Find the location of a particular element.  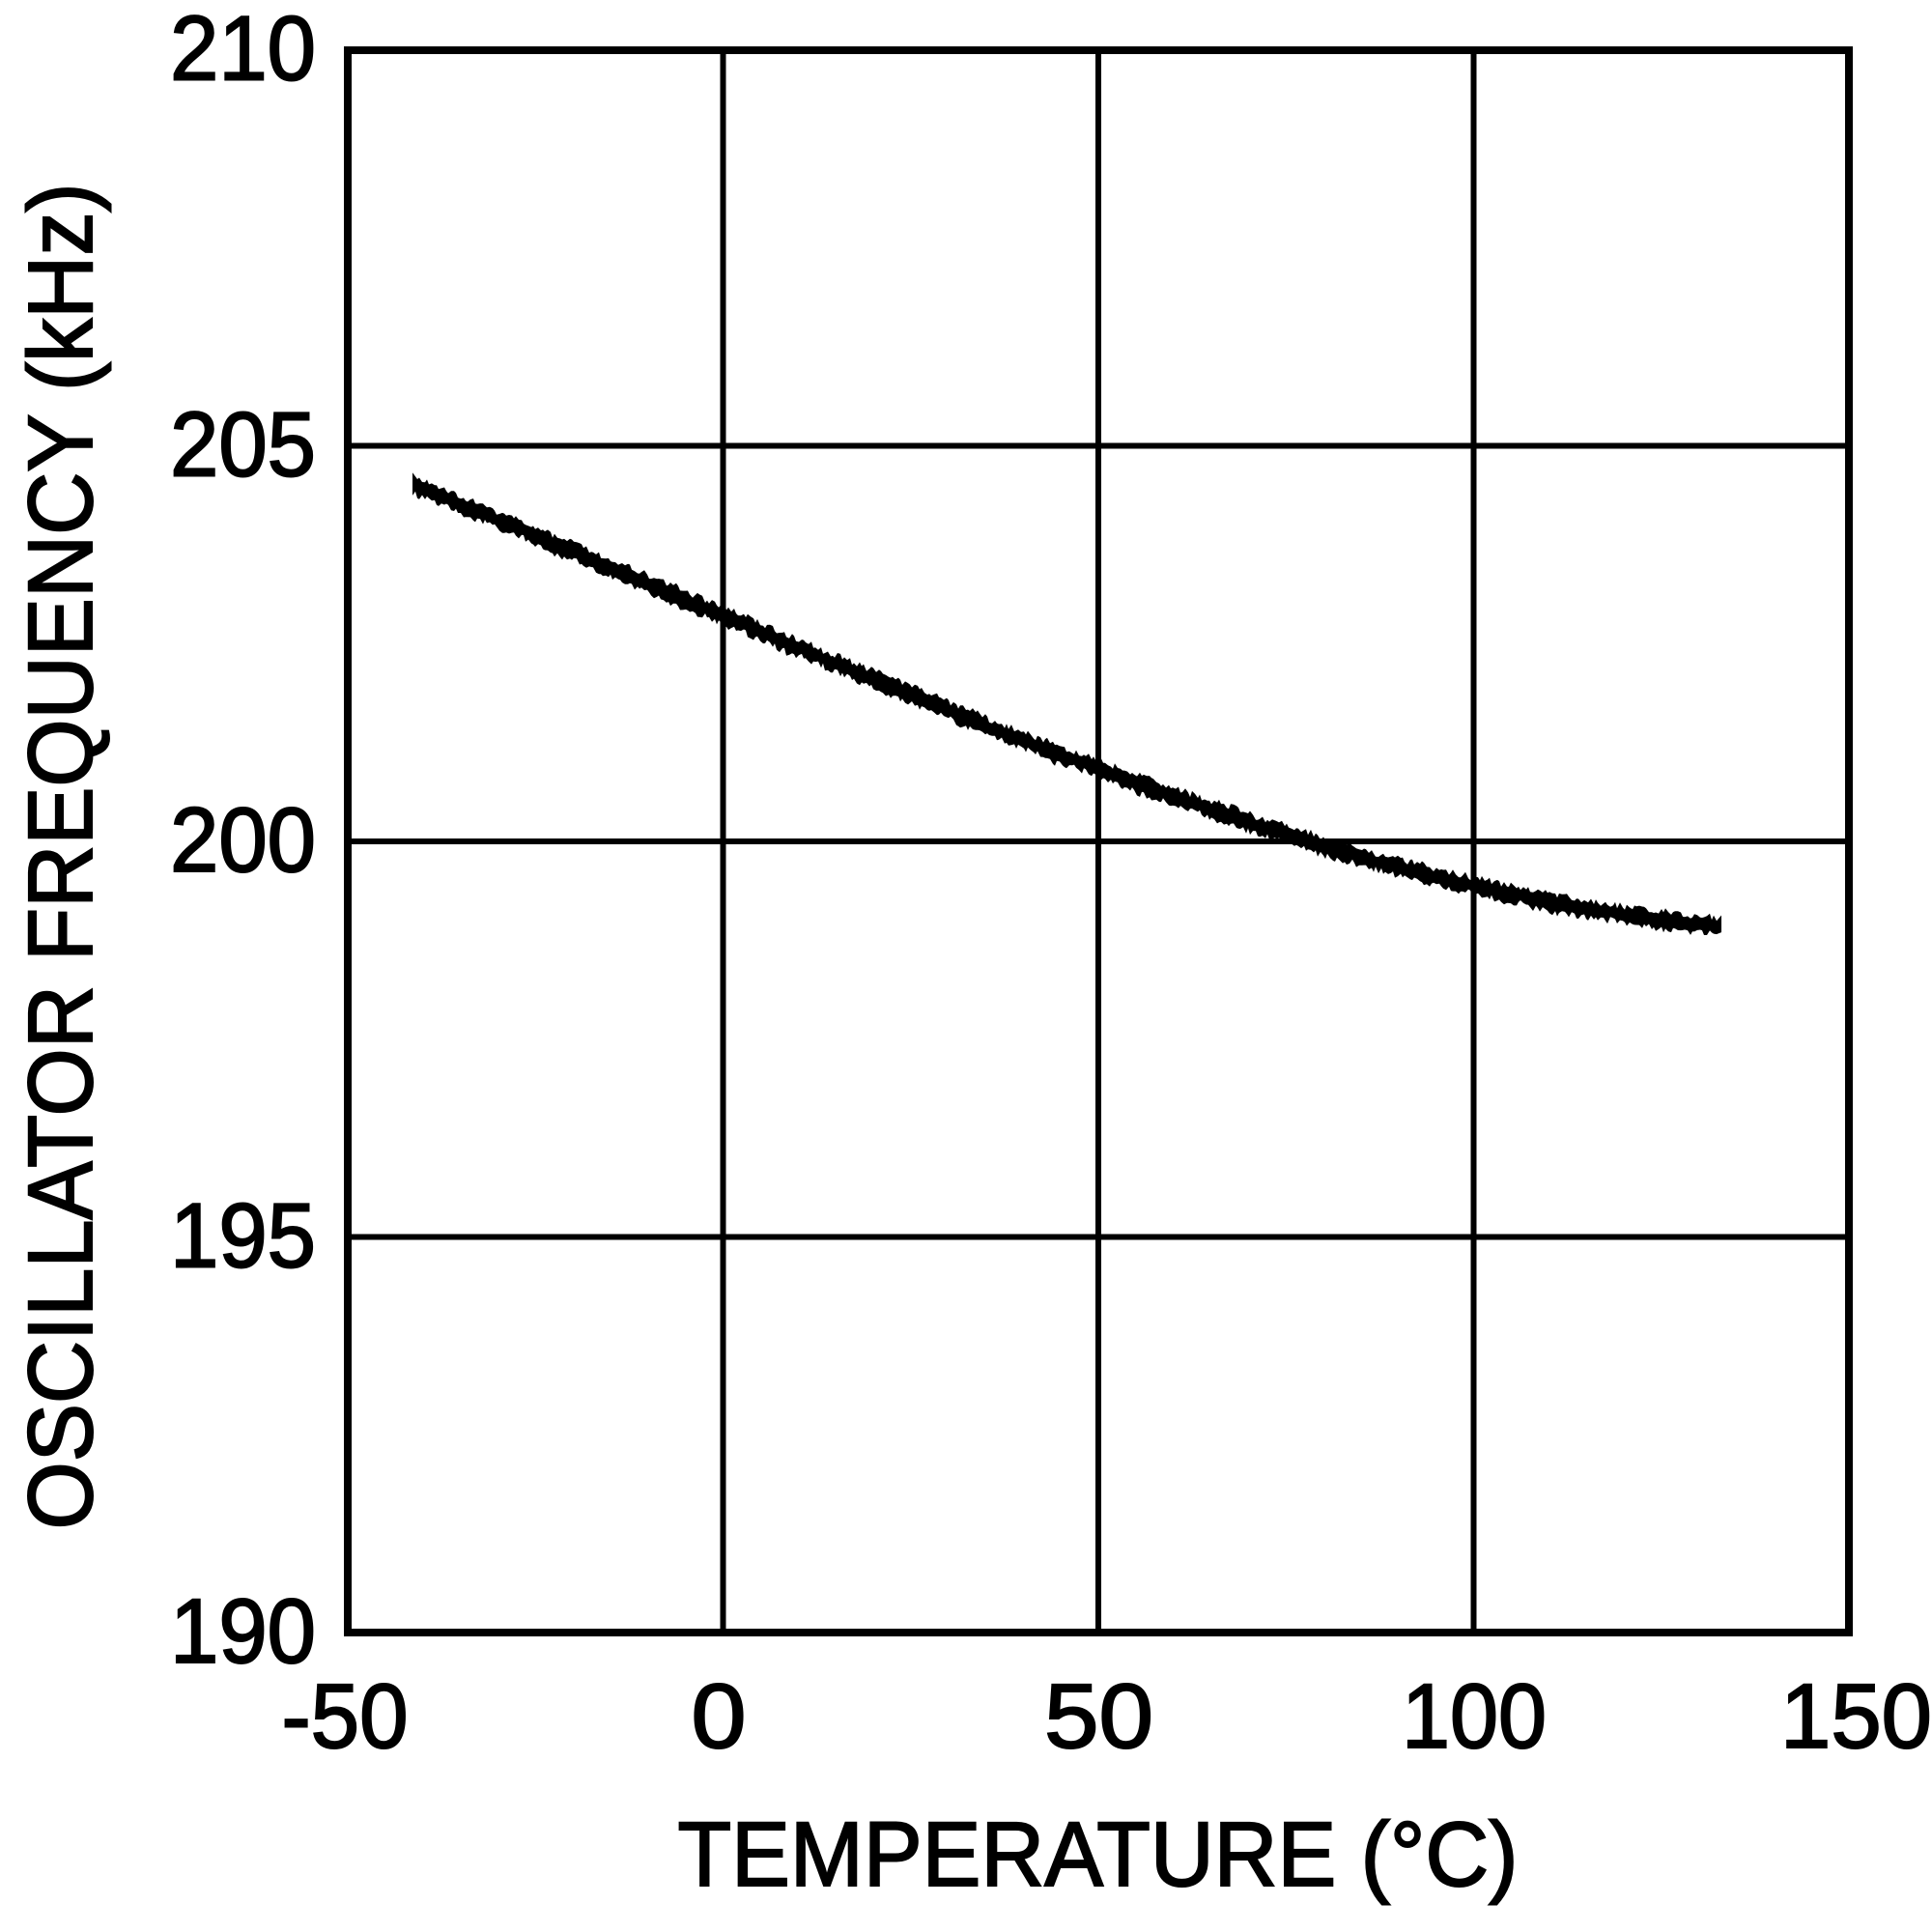

svg-text: 0 is located at coordinates (719, 1716).